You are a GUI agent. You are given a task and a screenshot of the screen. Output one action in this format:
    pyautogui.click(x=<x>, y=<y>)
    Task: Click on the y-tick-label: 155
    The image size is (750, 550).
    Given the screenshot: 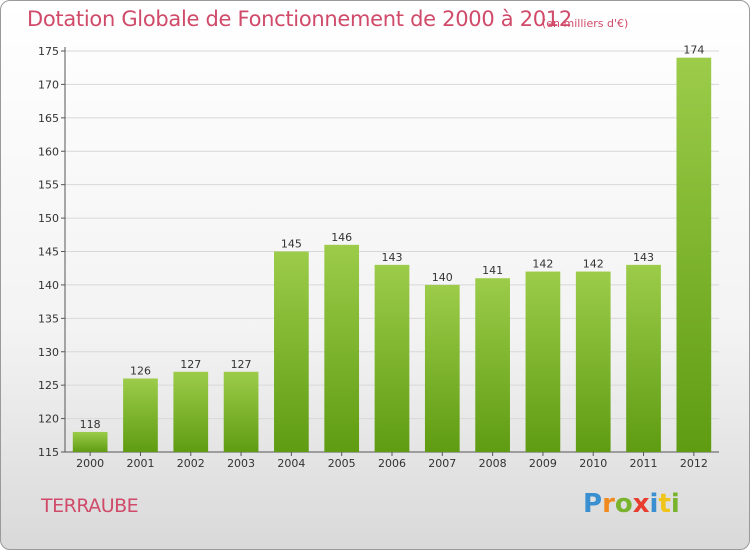 What is the action you would take?
    pyautogui.click(x=48, y=185)
    